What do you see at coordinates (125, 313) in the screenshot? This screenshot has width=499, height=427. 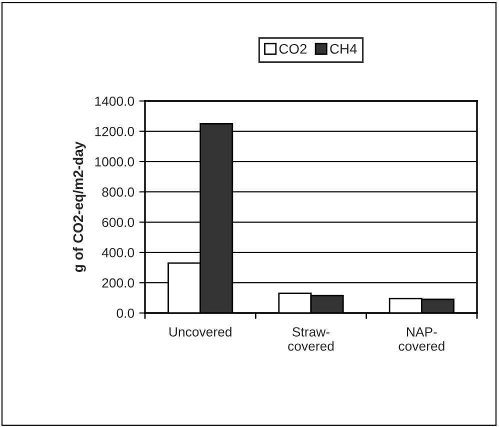 I see `y-tick-label: 0.0` at bounding box center [125, 313].